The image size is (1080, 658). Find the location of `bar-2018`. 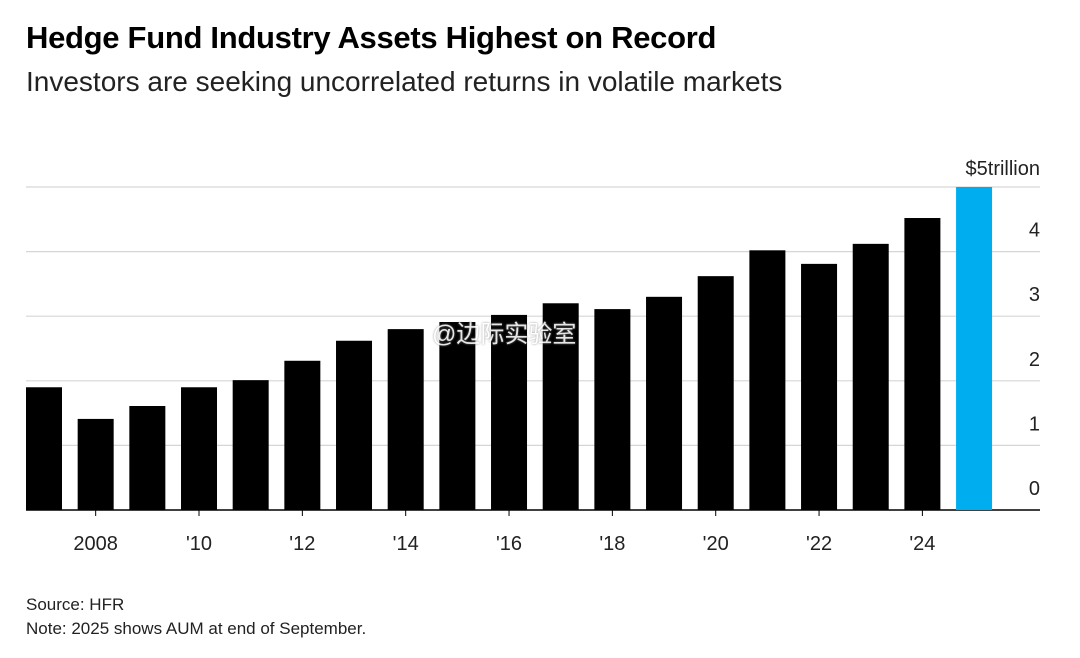

bar-2018 is located at coordinates (612, 409).